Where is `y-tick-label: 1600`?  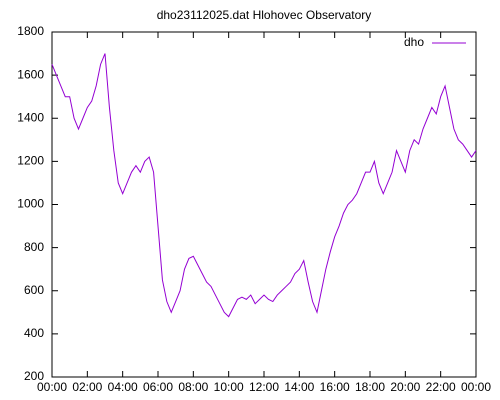 y-tick-label: 1600 is located at coordinates (30, 74).